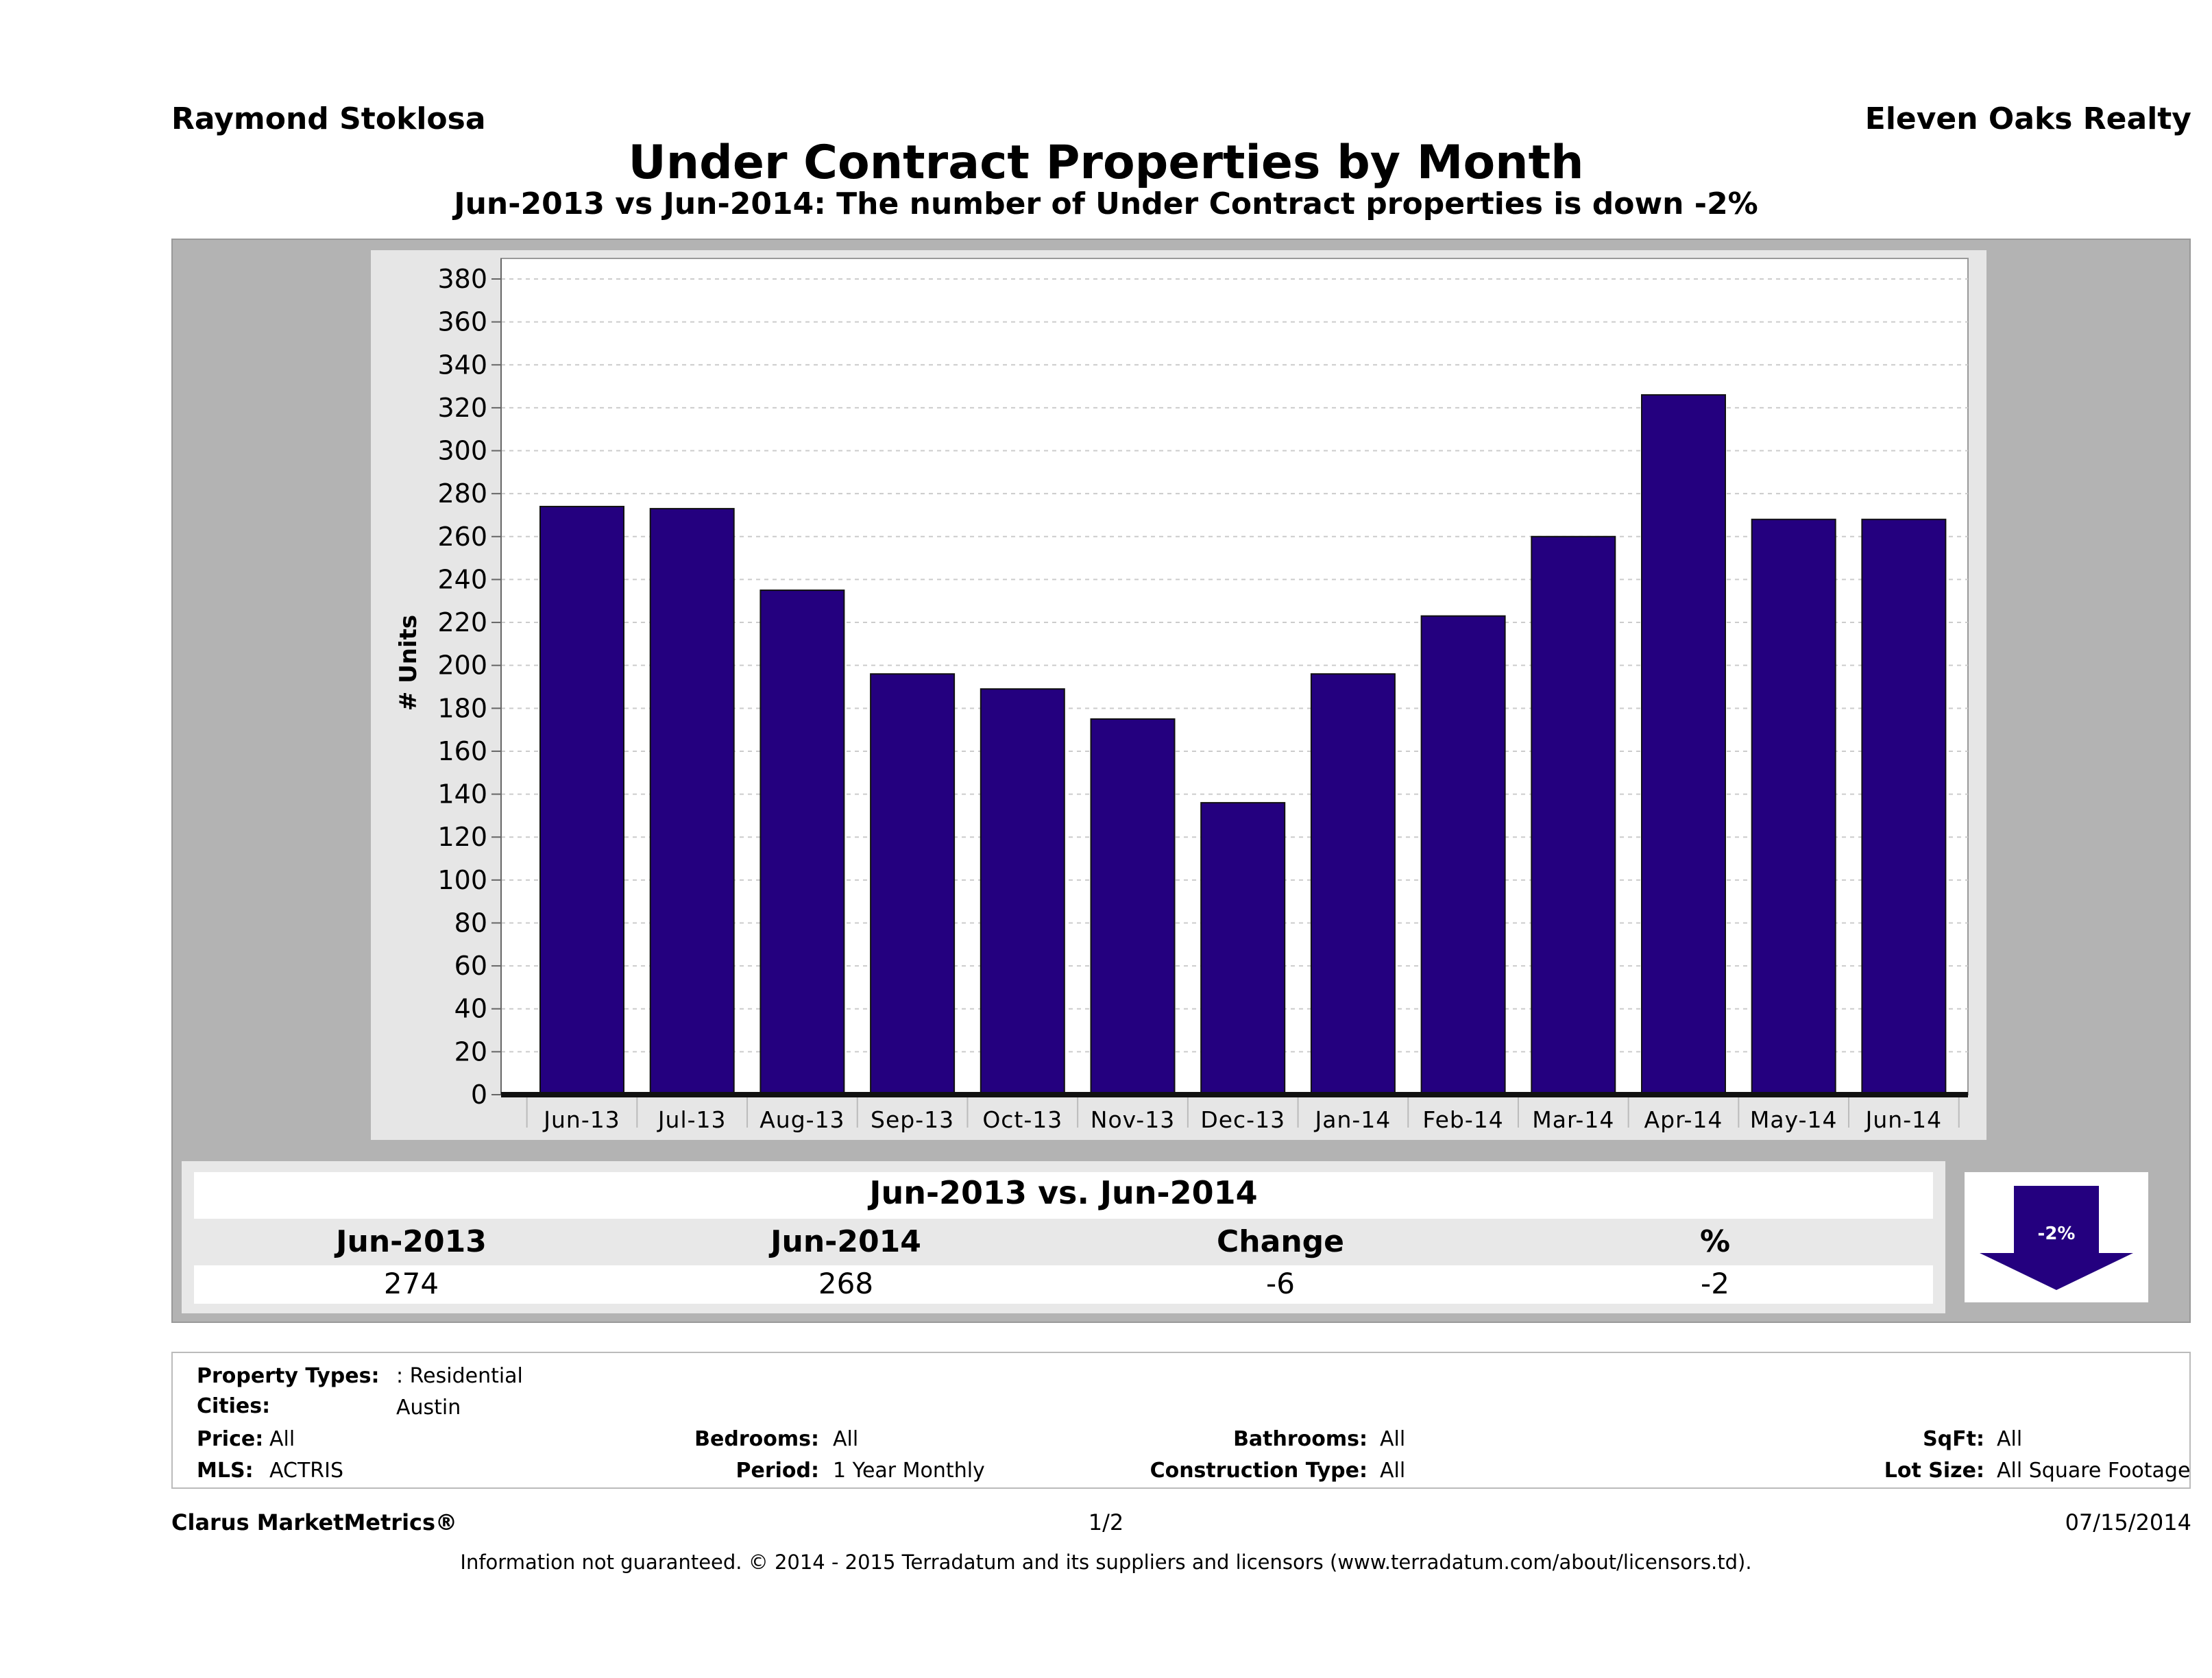 Image resolution: width=2212 pixels, height=1678 pixels. What do you see at coordinates (1715, 1283) in the screenshot?
I see `summary-value-percent: -2` at bounding box center [1715, 1283].